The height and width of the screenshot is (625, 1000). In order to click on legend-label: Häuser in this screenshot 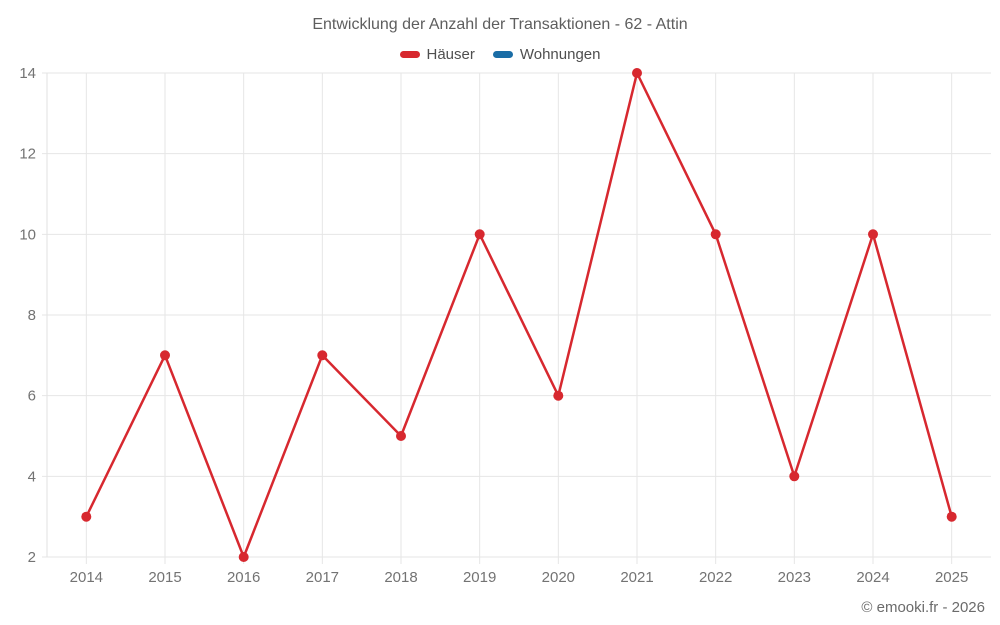, I will do `click(450, 54)`.